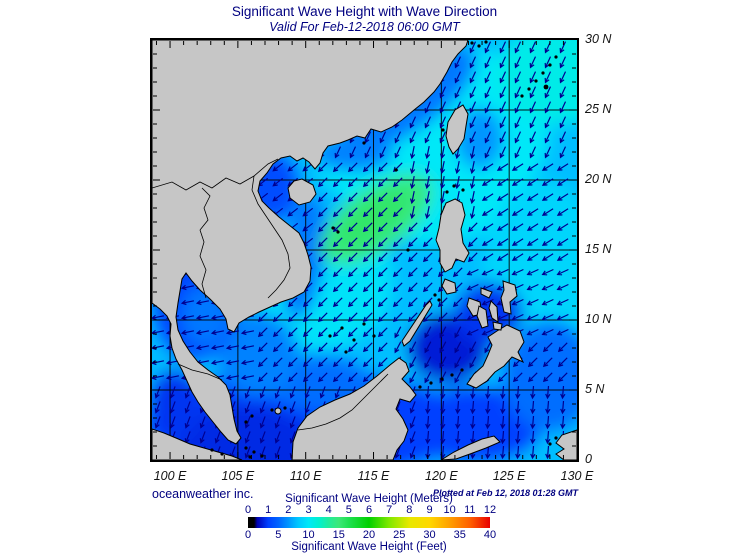 This screenshot has height=560, width=755. What do you see at coordinates (509, 476) in the screenshot?
I see `x-axis-label: 125 E` at bounding box center [509, 476].